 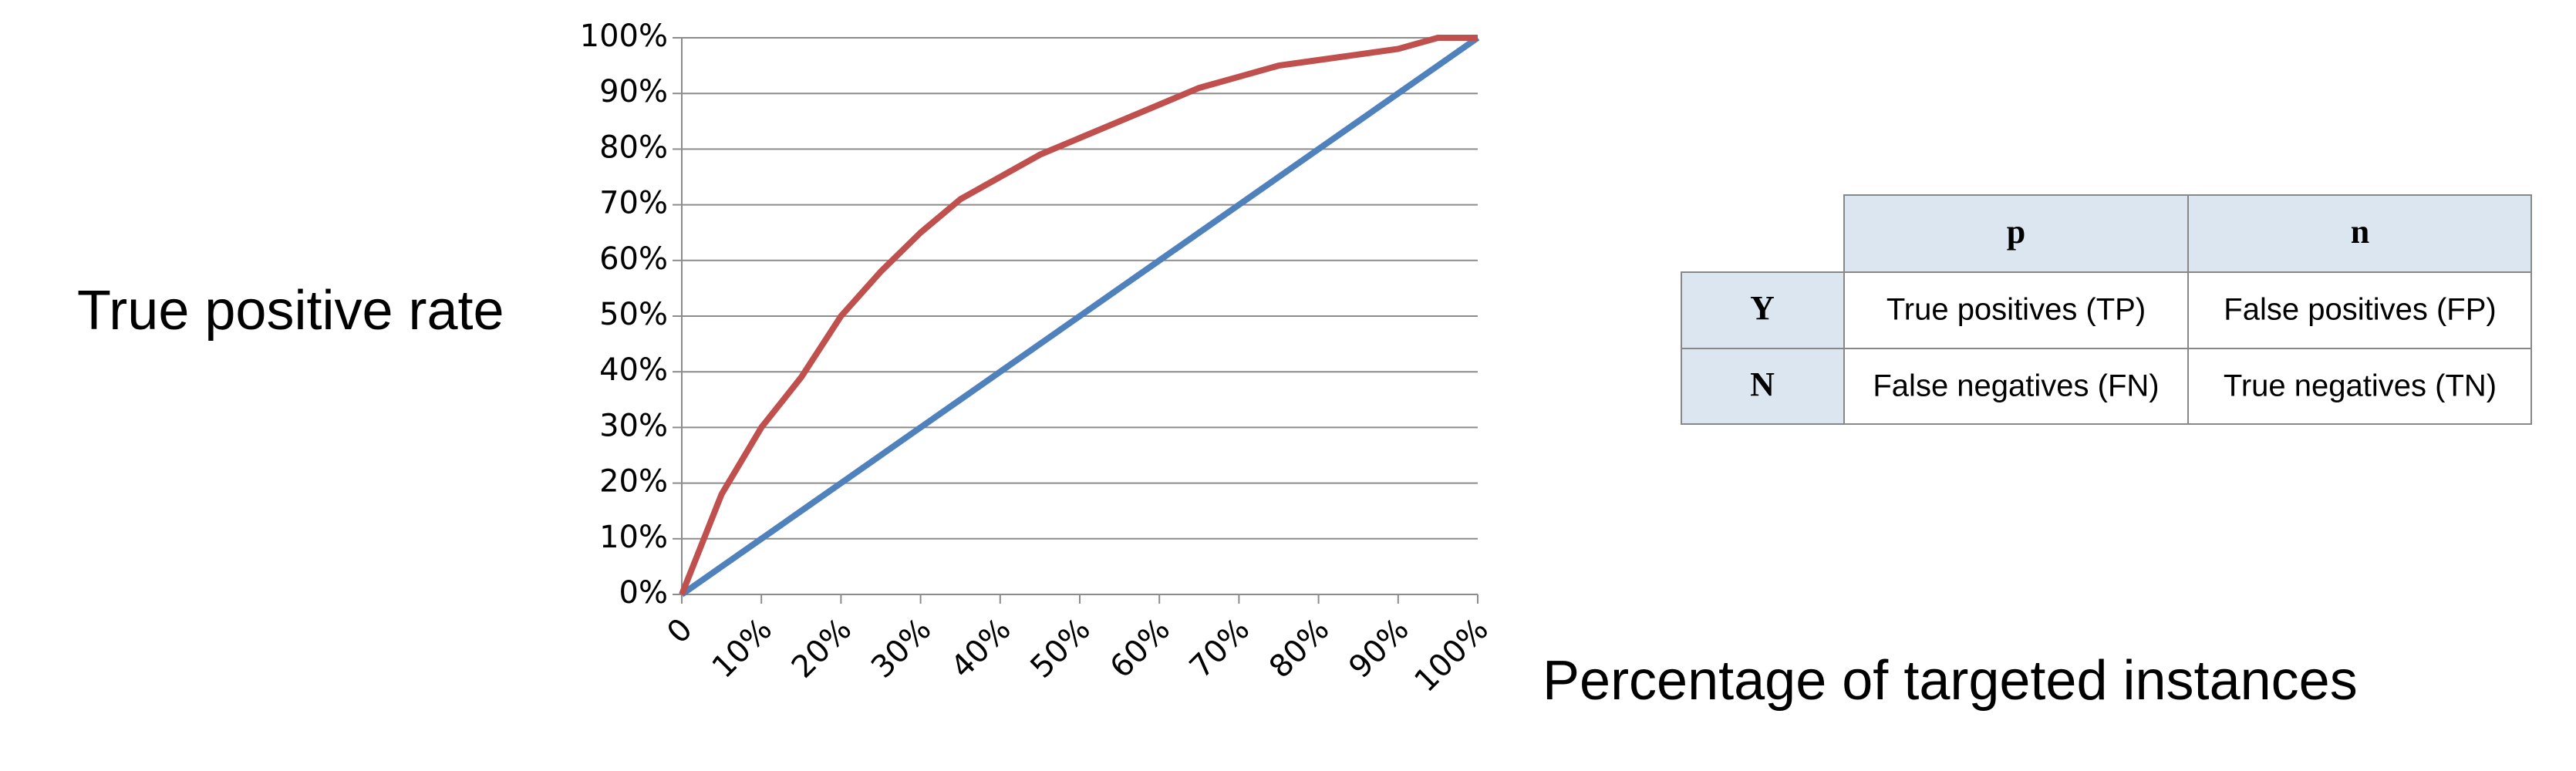 What do you see at coordinates (1762, 308) in the screenshot?
I see `row-header: Y` at bounding box center [1762, 308].